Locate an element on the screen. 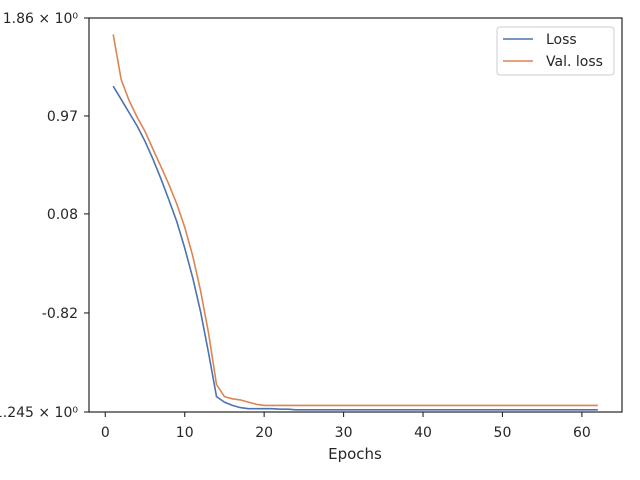 This screenshot has width=640, height=480. legend-label-val-loss: Val. loss is located at coordinates (574, 62).